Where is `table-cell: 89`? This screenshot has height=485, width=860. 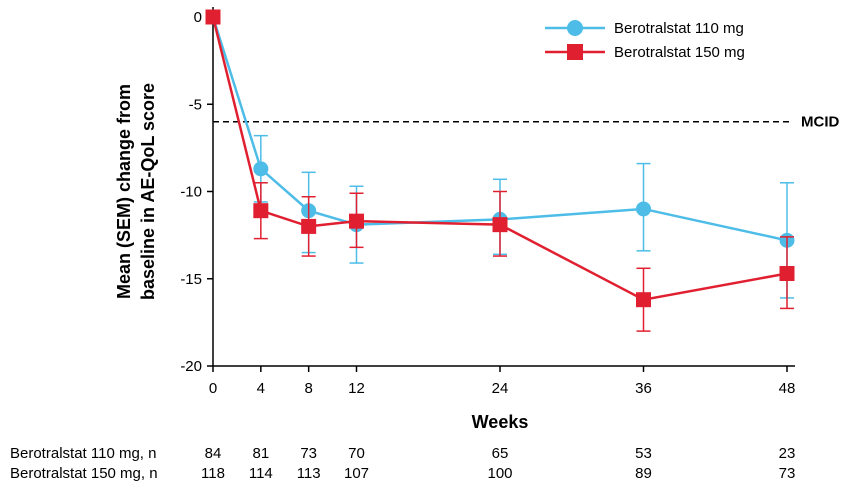
table-cell: 89 is located at coordinates (643, 473).